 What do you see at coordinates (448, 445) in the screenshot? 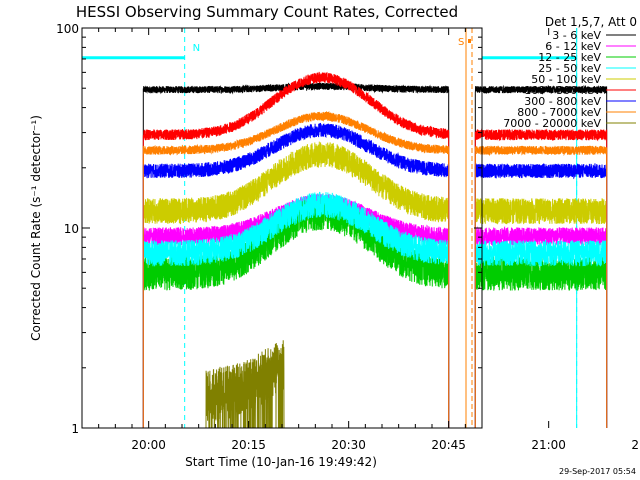
I see `x-tick-label: 20:45` at bounding box center [448, 445].